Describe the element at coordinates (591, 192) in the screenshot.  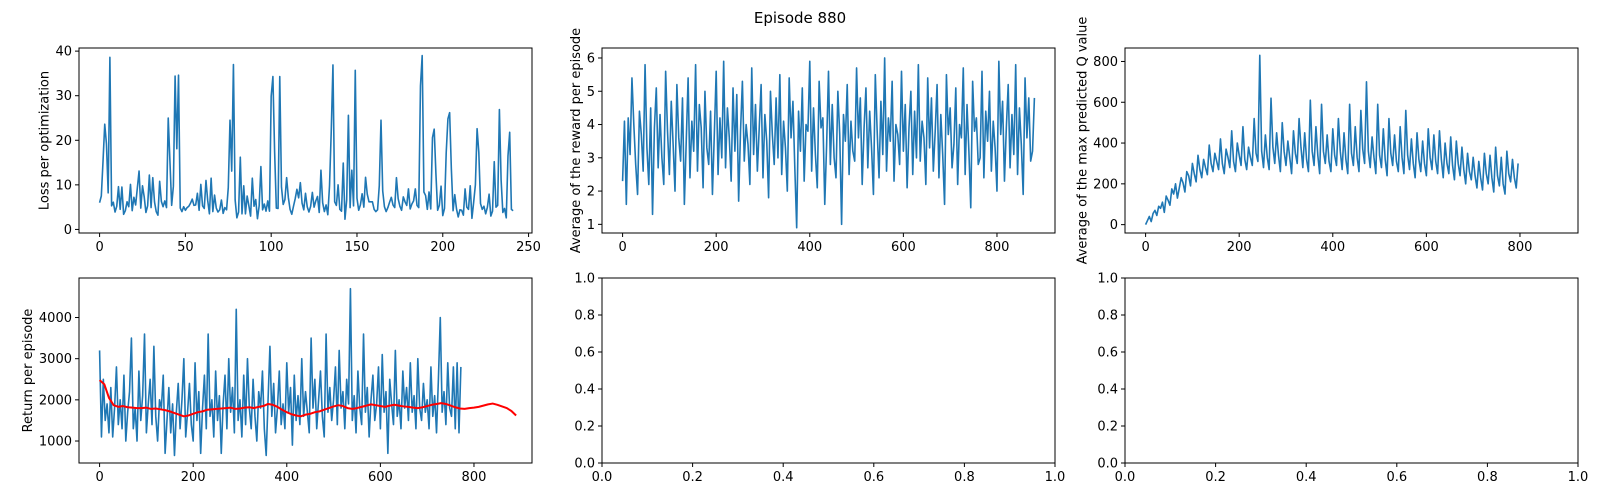
I see `y-tick-label: 2` at that location.